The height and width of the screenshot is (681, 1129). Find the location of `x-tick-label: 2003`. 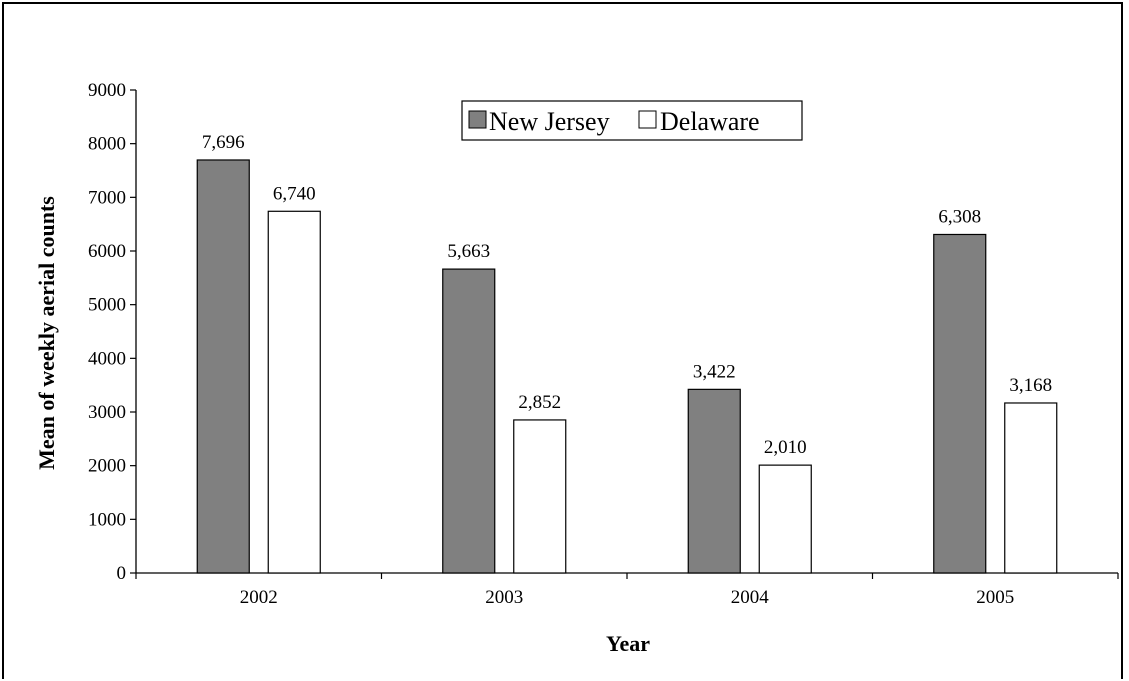

x-tick-label: 2003 is located at coordinates (504, 597).